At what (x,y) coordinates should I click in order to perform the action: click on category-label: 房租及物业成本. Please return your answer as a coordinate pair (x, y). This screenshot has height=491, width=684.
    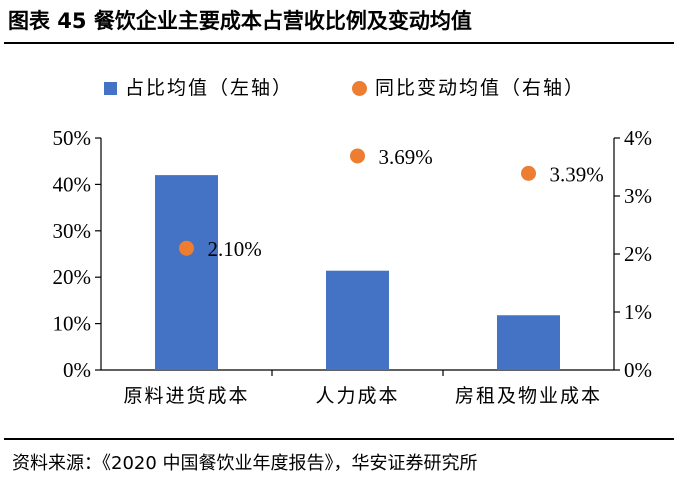
    Looking at the image, I should click on (528, 396).